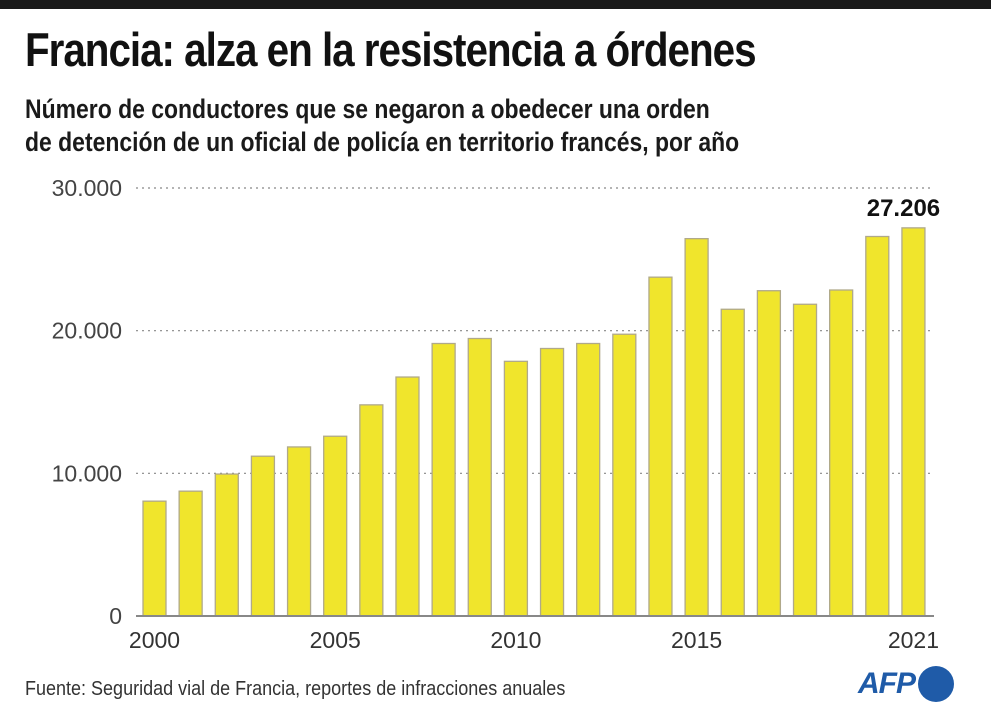 This screenshot has height=719, width=991. I want to click on annotations: 27.206, so click(903, 208).